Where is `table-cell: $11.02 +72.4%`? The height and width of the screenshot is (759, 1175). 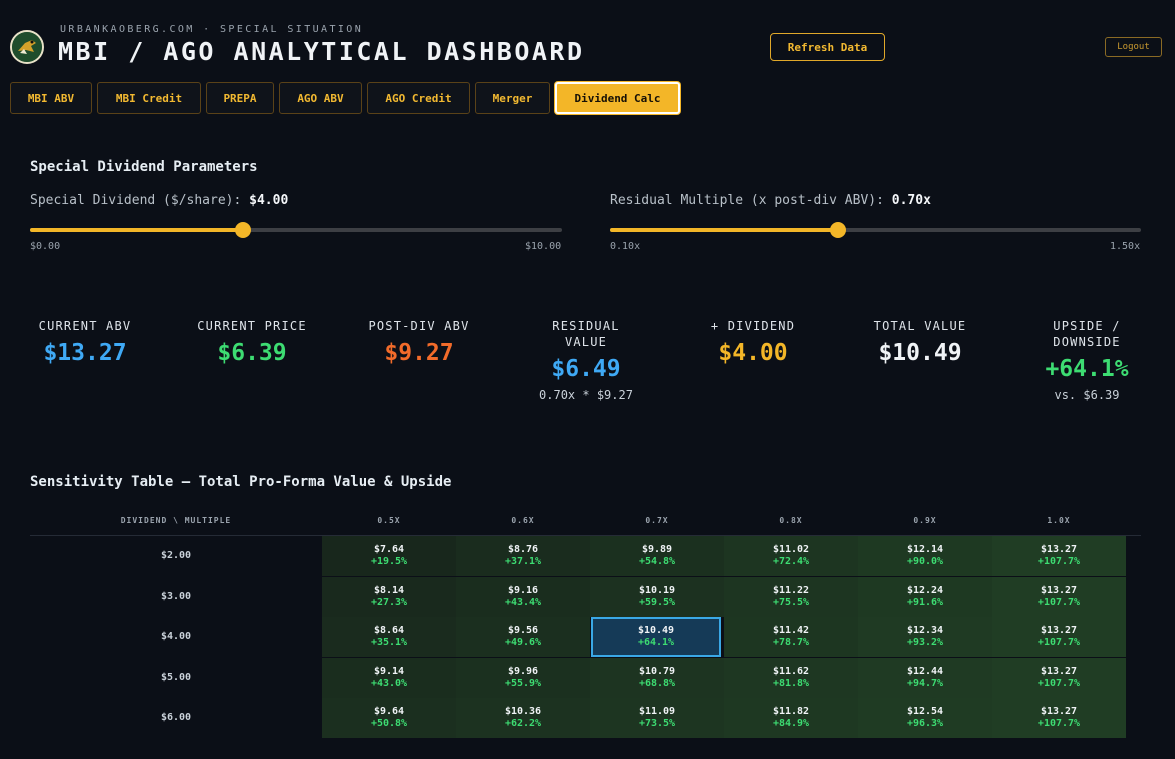
table-cell: $11.02 +72.4% is located at coordinates (791, 556).